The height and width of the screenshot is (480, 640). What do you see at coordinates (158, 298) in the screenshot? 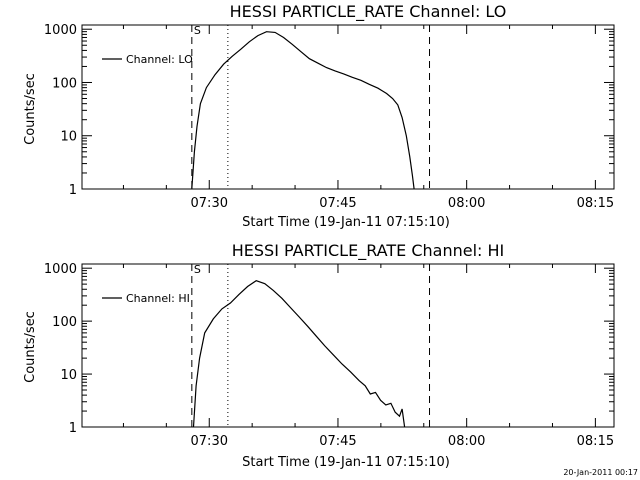
I see `hi-legend-label: Channel: HI` at bounding box center [158, 298].